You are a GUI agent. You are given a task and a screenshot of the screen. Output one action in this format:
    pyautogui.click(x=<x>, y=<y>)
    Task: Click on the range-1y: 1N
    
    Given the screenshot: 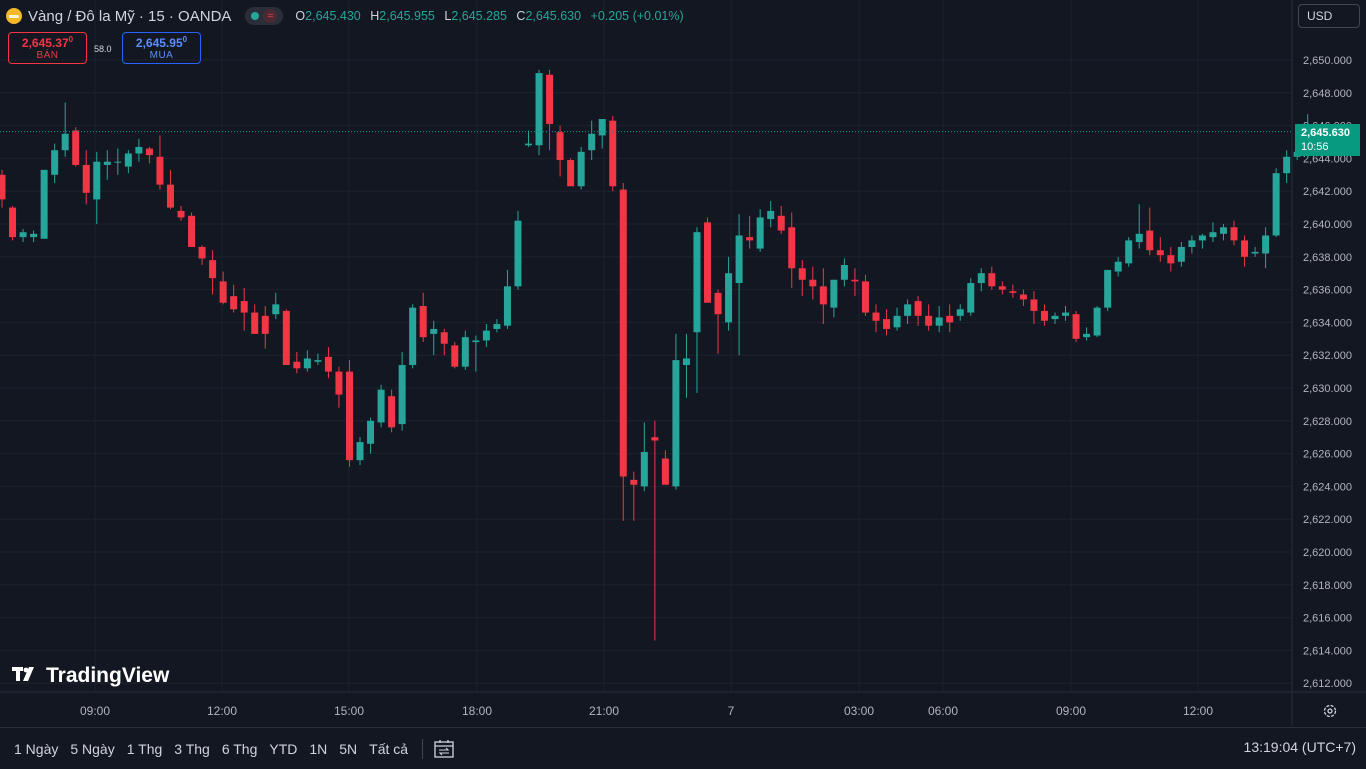 What is the action you would take?
    pyautogui.click(x=318, y=748)
    